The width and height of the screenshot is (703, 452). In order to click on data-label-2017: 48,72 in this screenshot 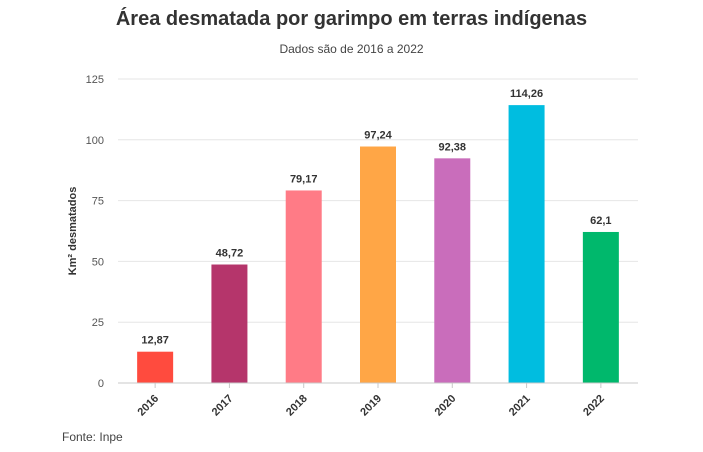, I will do `click(230, 254)`.